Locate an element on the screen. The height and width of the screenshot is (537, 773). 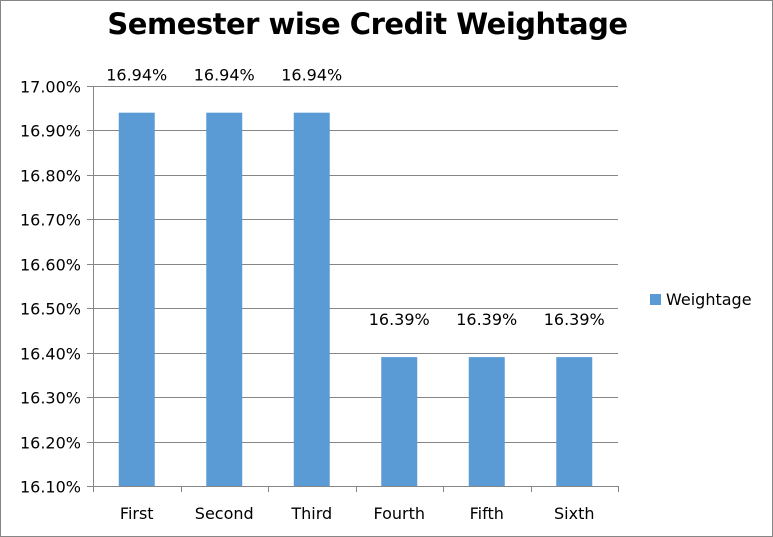
chart-title: Semester wise Credit Weightage is located at coordinates (367, 24).